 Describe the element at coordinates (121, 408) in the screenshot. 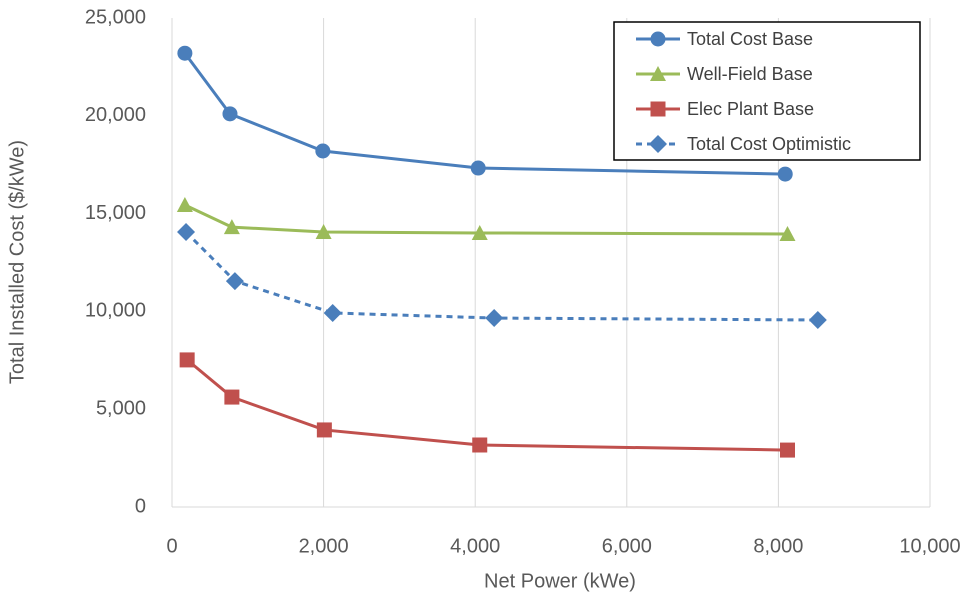

I see `y-tick-label: 5,000` at that location.